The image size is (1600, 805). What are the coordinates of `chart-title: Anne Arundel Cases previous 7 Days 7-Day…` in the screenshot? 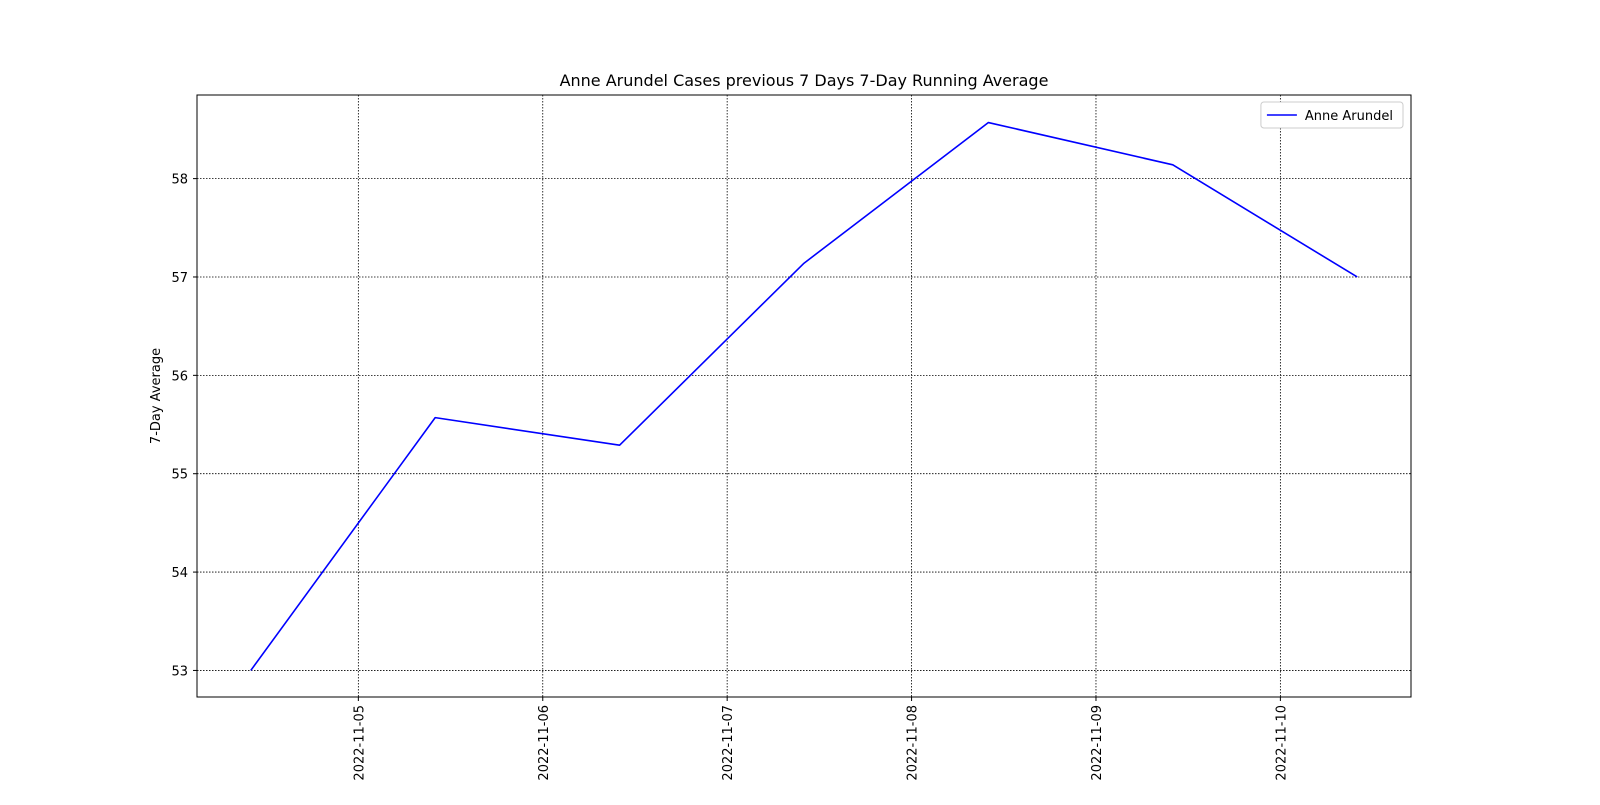 It's located at (804, 80).